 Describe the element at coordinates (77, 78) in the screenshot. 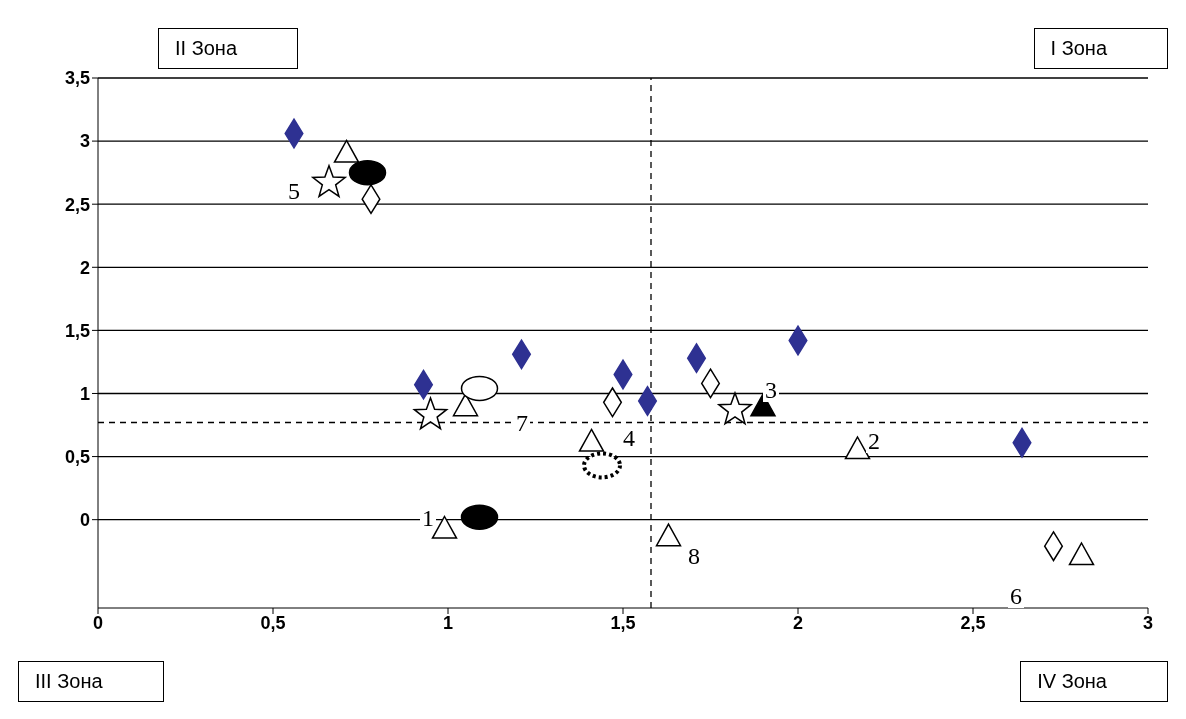

I see `y-tick-label: 3,5` at that location.